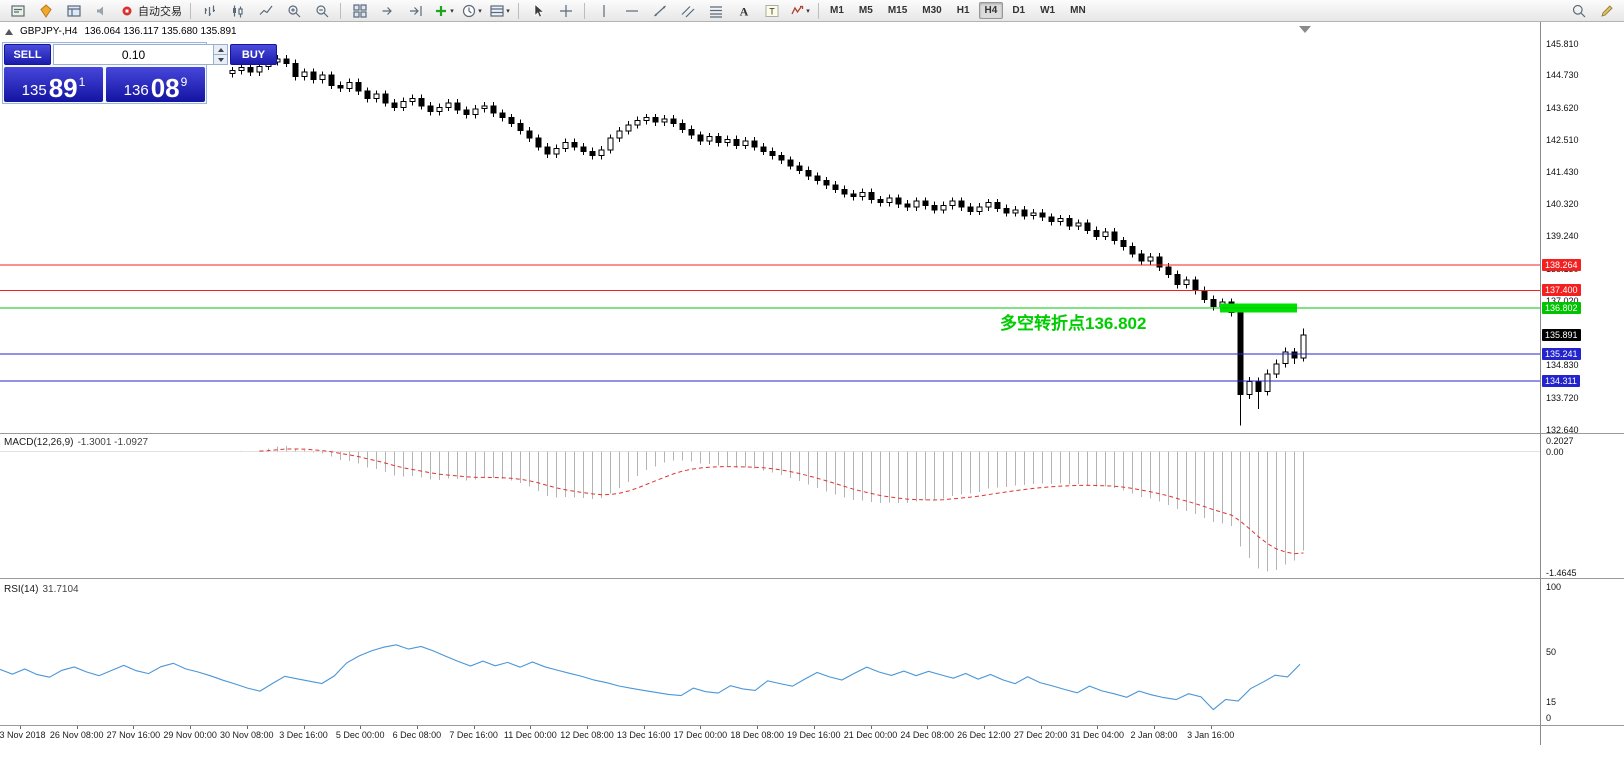 This screenshot has width=1624, height=769. Describe the element at coordinates (1561, 381) in the screenshot. I see `price-tag: 134.311` at that location.